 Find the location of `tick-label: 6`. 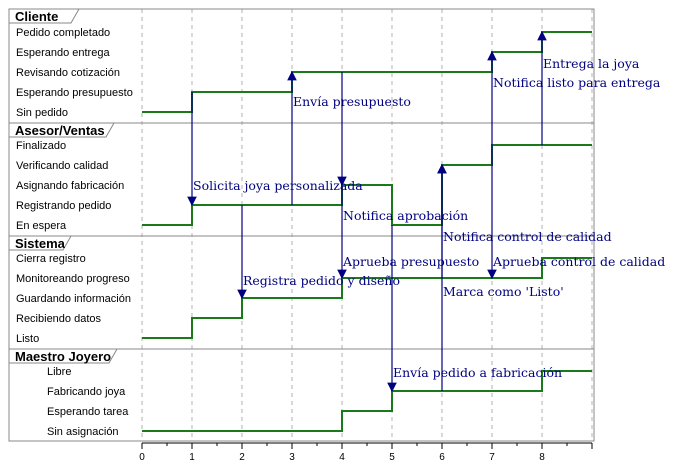

tick-label: 6 is located at coordinates (442, 457).